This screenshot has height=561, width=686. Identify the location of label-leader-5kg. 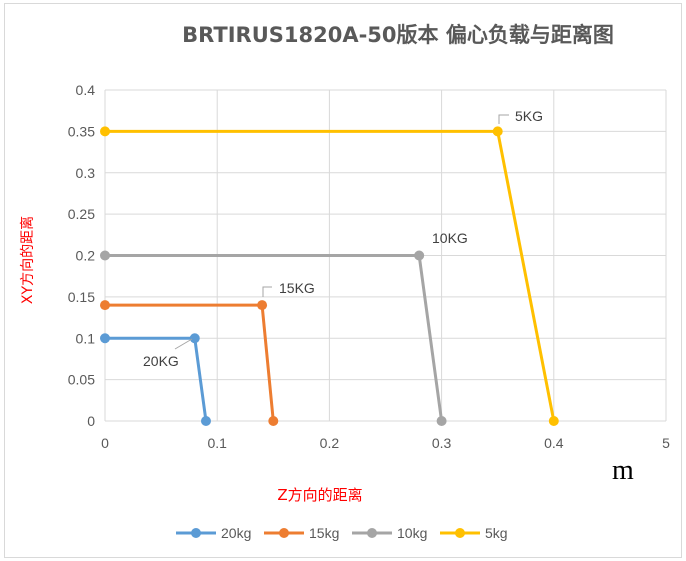
(503, 119).